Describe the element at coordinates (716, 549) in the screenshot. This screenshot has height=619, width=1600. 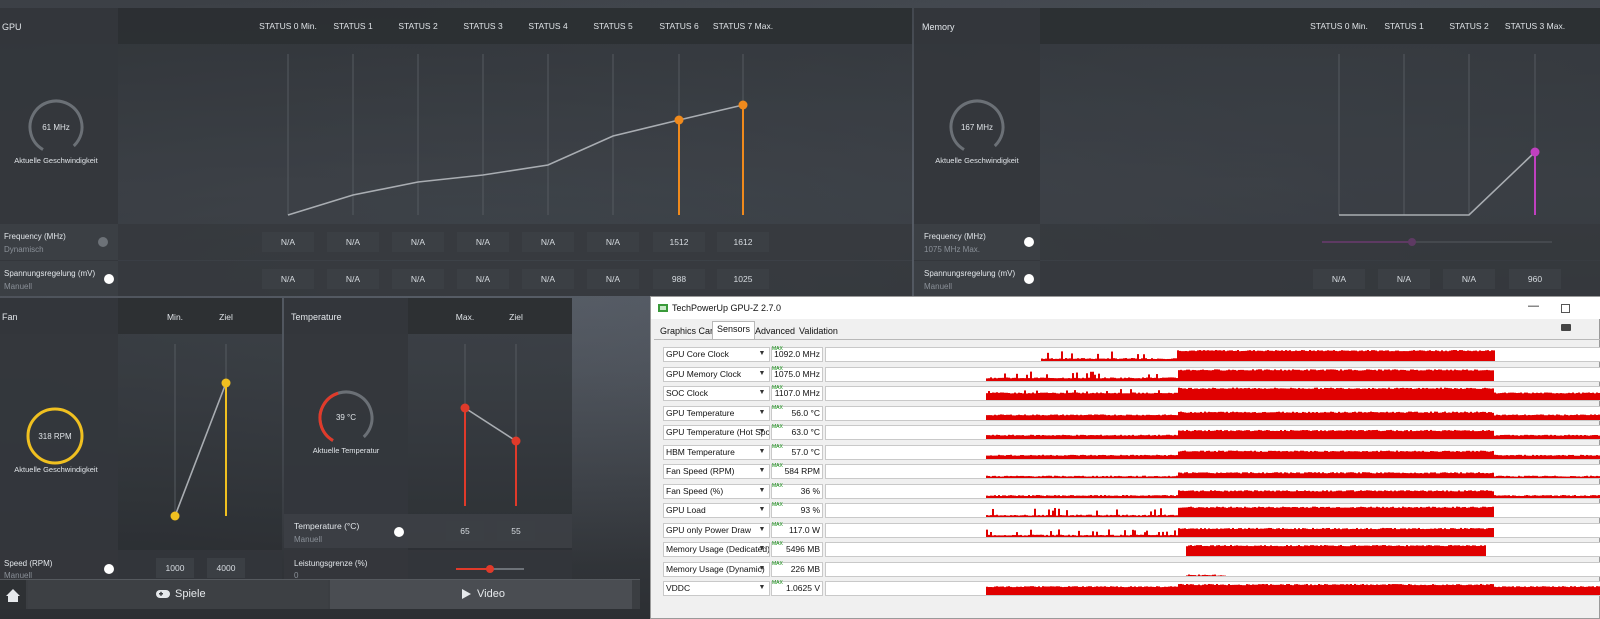
I see `sensor-name-dropdown: Memory Usage (Dedicated)` at that location.